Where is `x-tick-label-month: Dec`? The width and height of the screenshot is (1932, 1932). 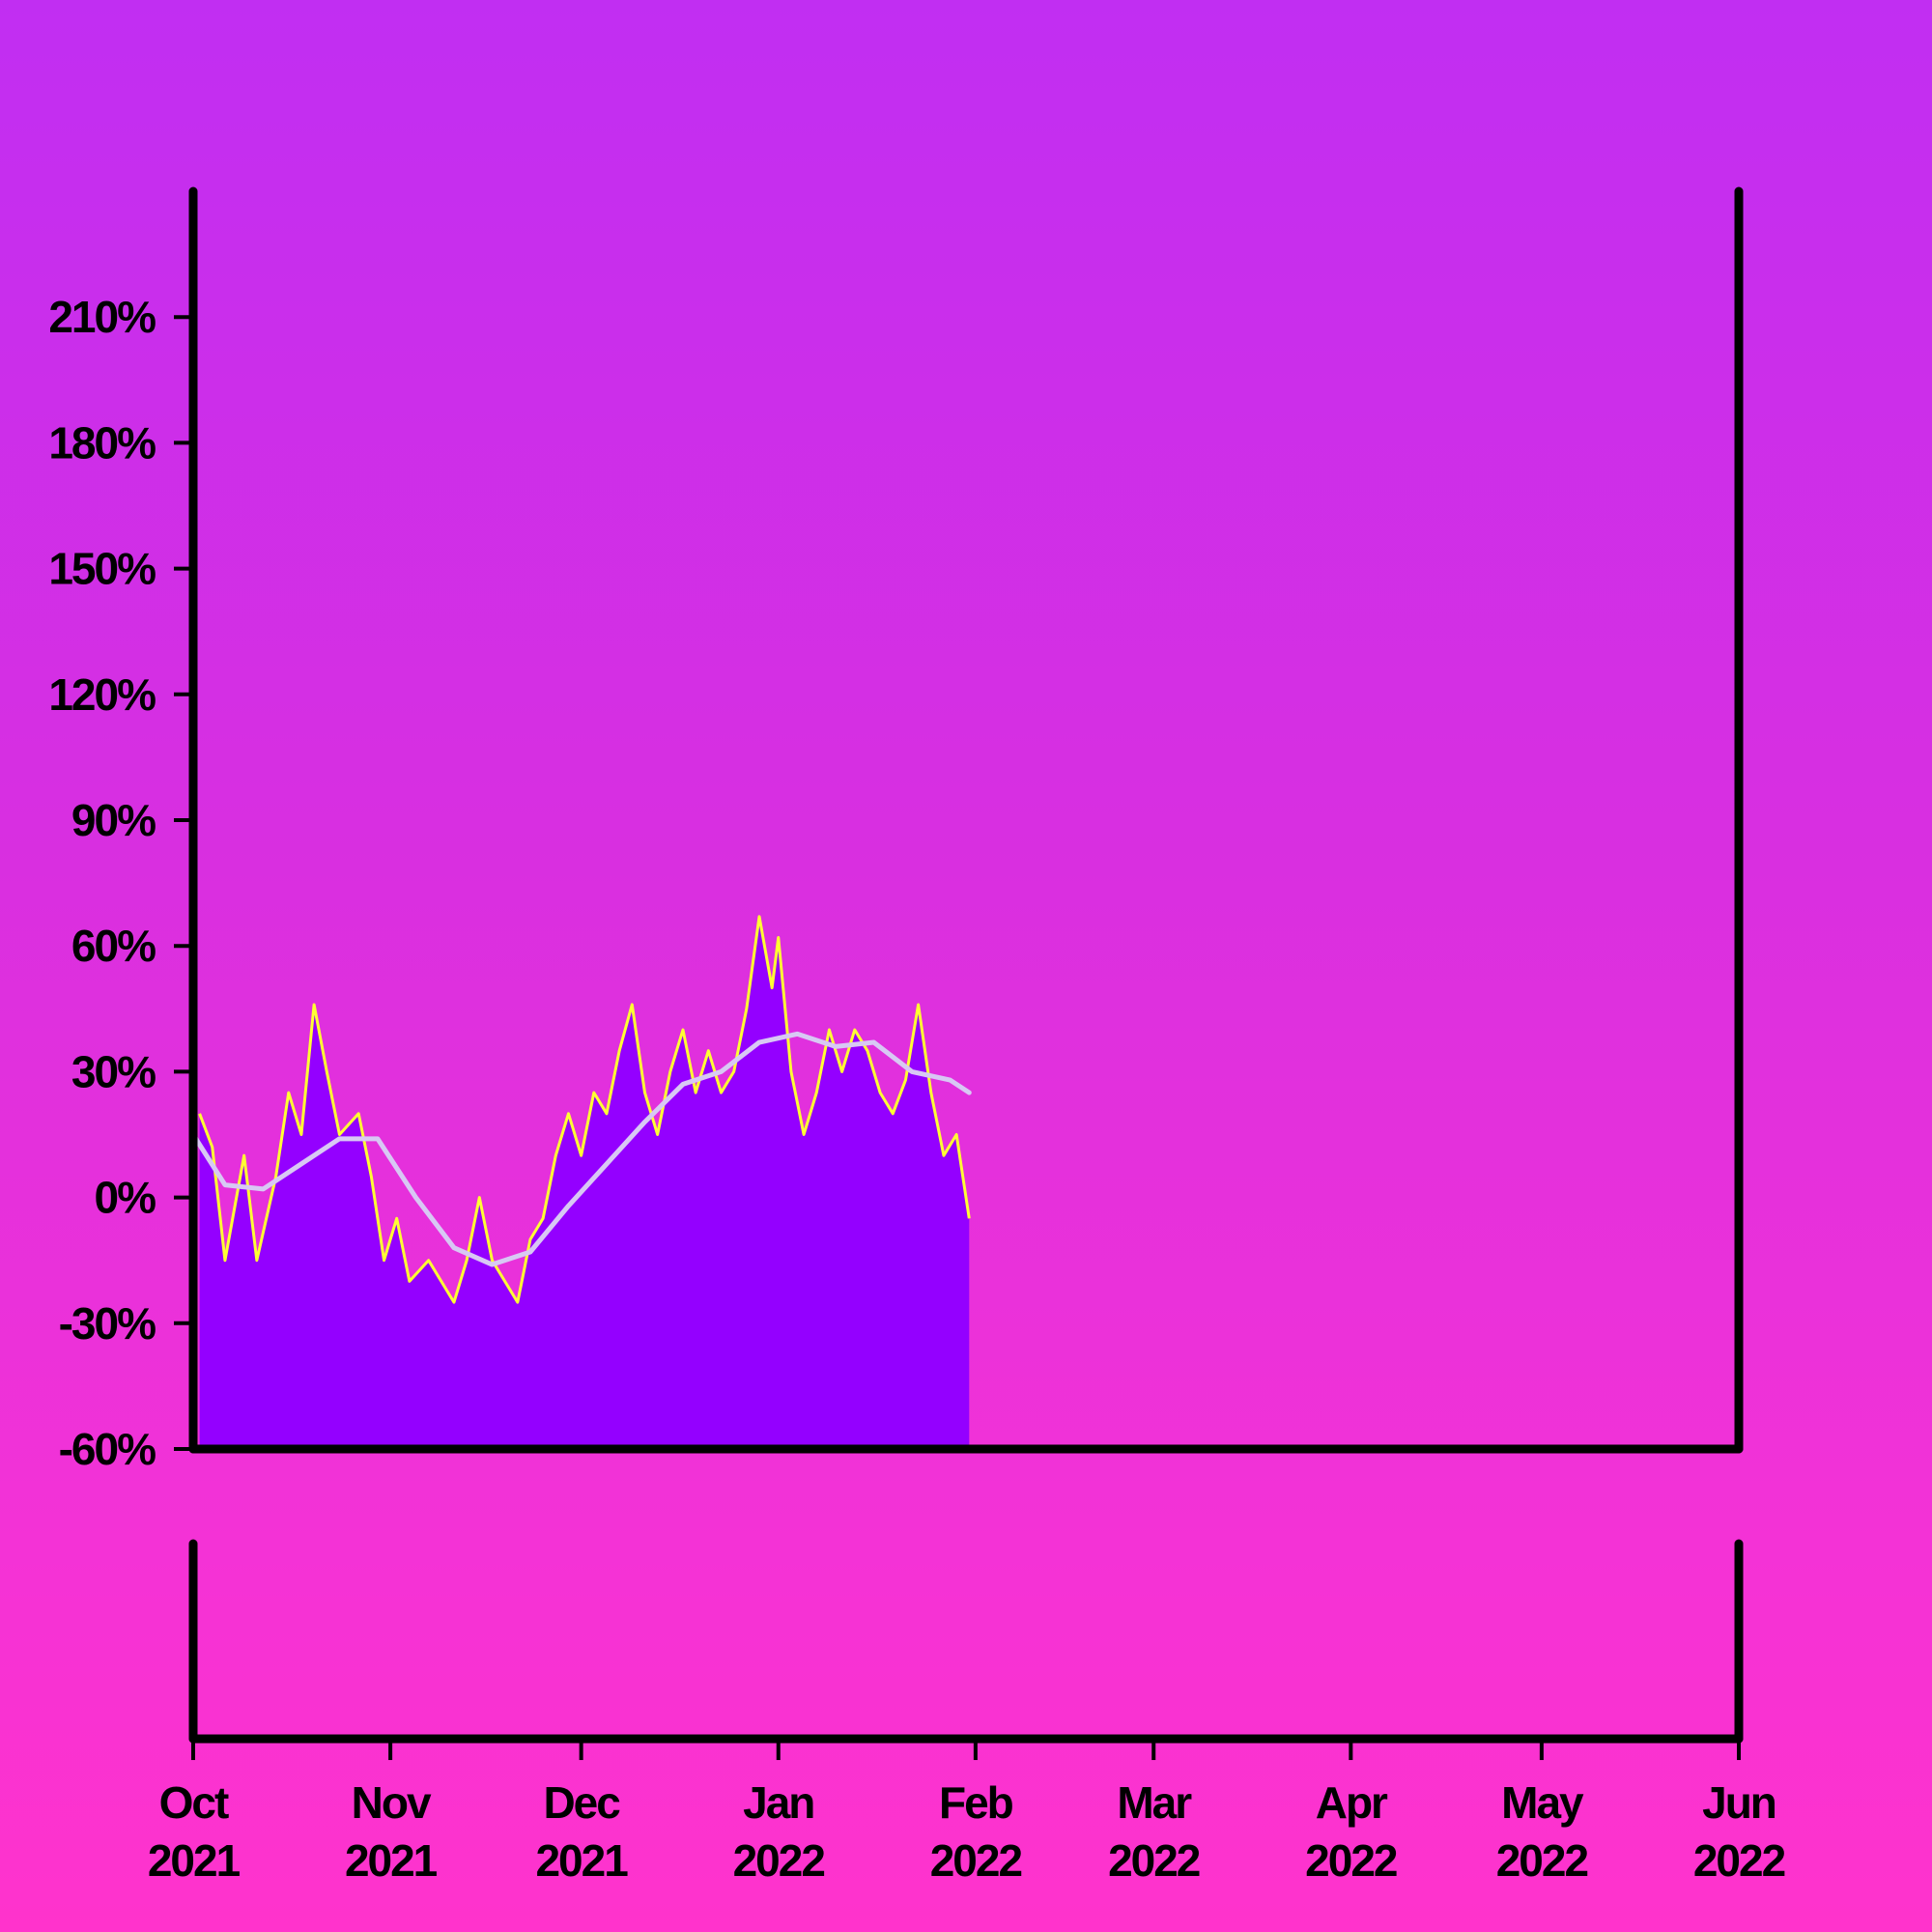 x-tick-label-month: Dec is located at coordinates (581, 1802).